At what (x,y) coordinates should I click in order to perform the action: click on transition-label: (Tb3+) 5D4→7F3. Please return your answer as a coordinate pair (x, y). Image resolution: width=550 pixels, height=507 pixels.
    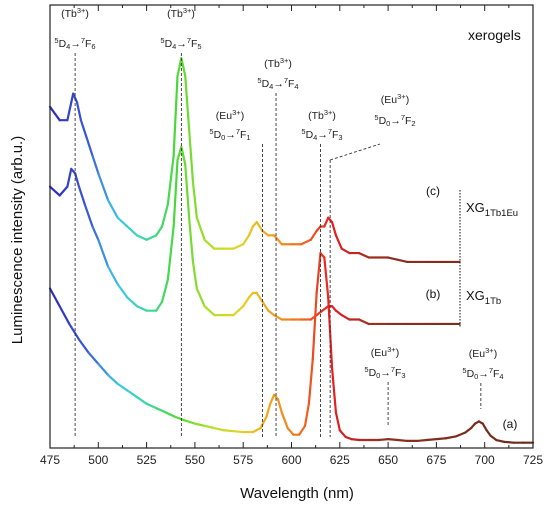
    Looking at the image, I should click on (321, 125).